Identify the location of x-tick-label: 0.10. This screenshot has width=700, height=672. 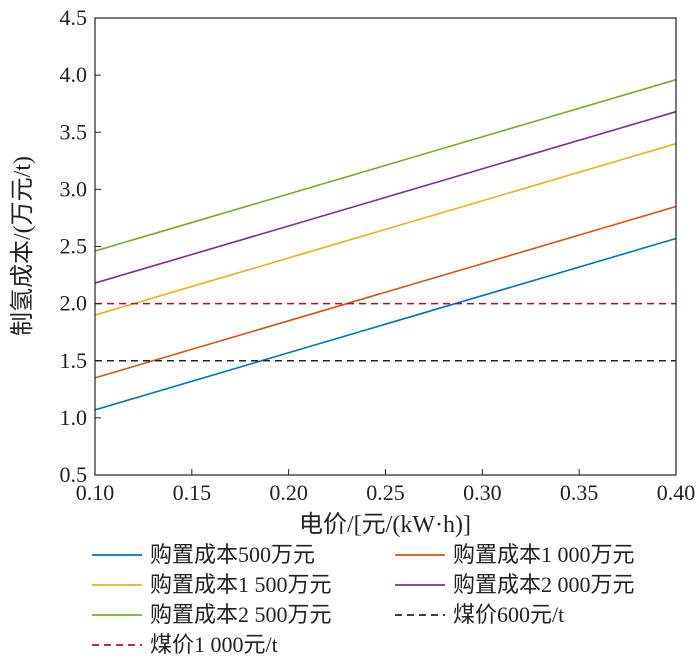
(95, 492).